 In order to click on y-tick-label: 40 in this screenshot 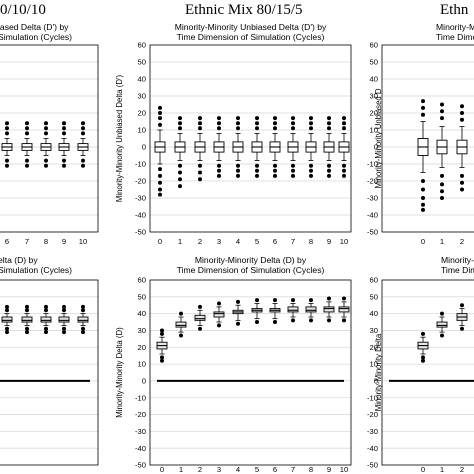, I will do `click(374, 313)`.